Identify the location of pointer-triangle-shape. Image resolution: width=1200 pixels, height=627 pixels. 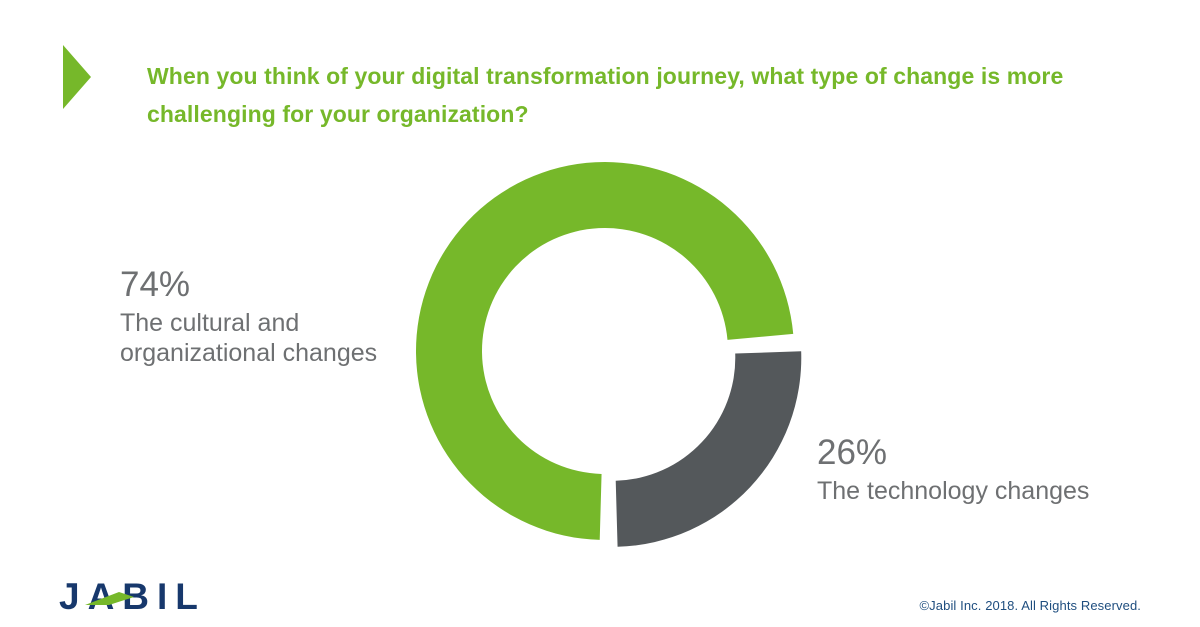
(77, 77).